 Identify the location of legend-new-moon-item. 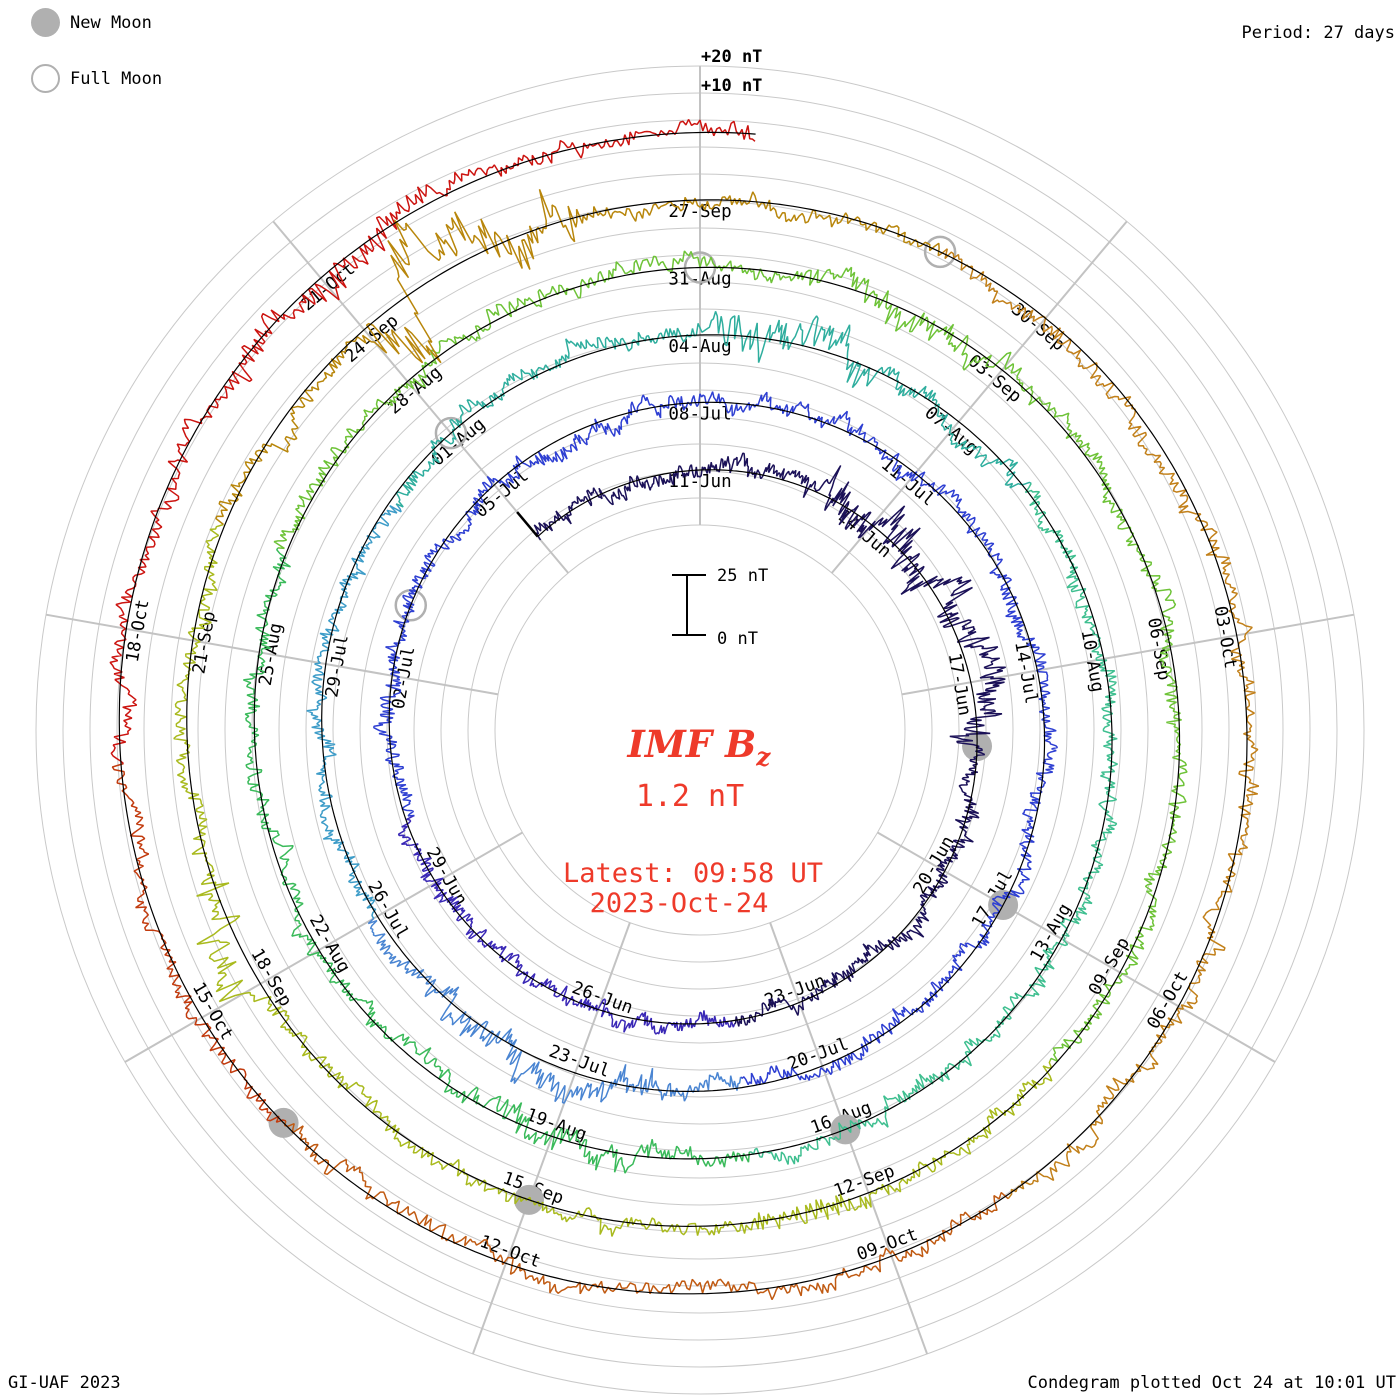
(45, 22).